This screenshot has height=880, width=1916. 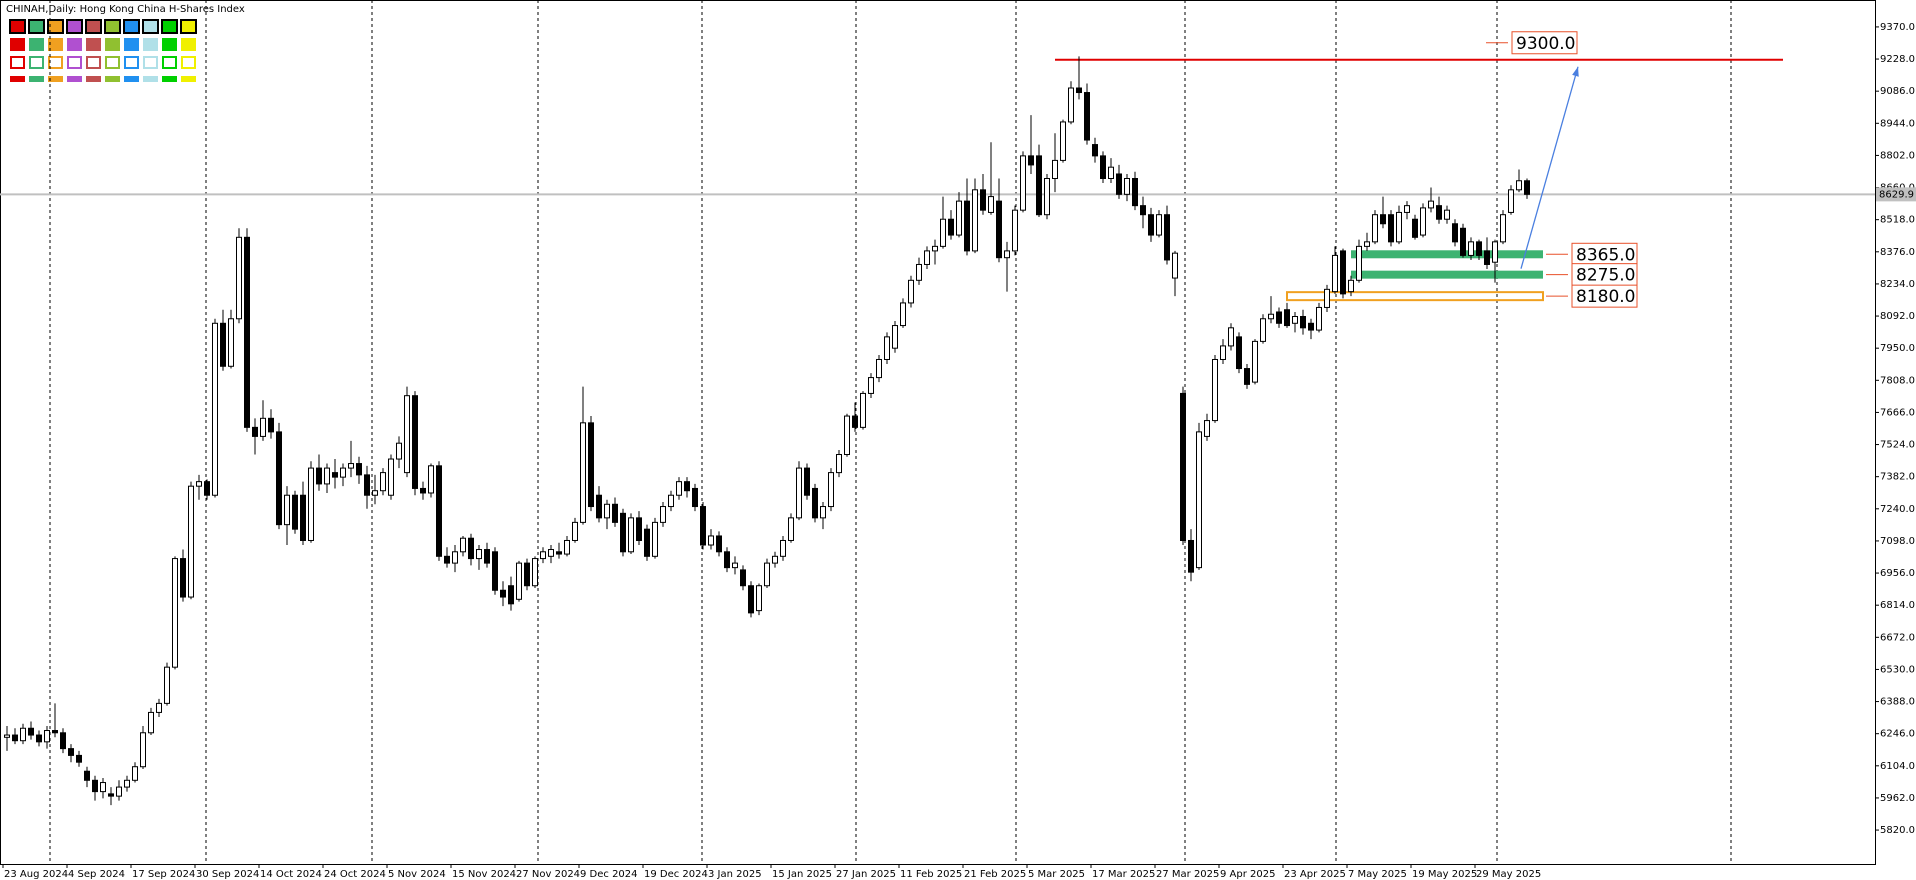 What do you see at coordinates (1315, 874) in the screenshot?
I see `x-tick-label: 23 Apr 2025` at bounding box center [1315, 874].